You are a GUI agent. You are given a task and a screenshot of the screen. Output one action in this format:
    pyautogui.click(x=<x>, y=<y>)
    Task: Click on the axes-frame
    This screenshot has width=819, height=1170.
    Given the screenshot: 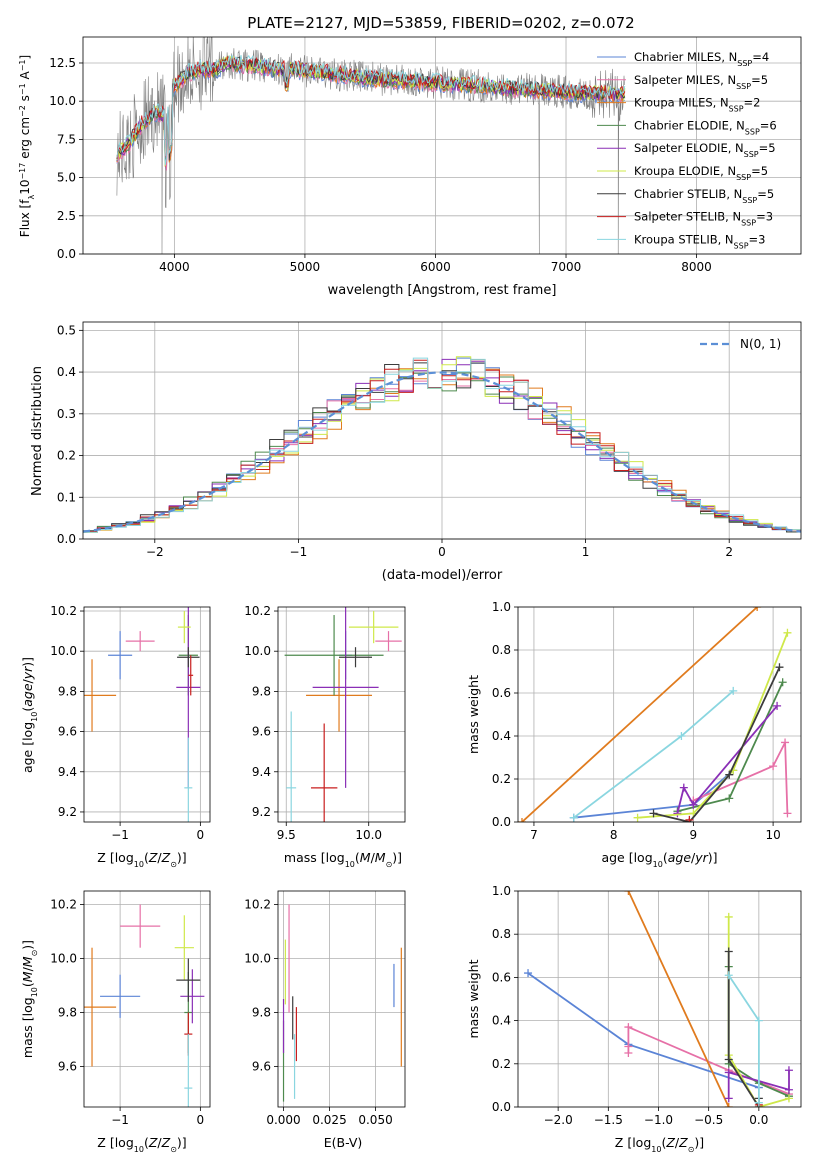 What is the action you would take?
    pyautogui.click(x=341, y=714)
    